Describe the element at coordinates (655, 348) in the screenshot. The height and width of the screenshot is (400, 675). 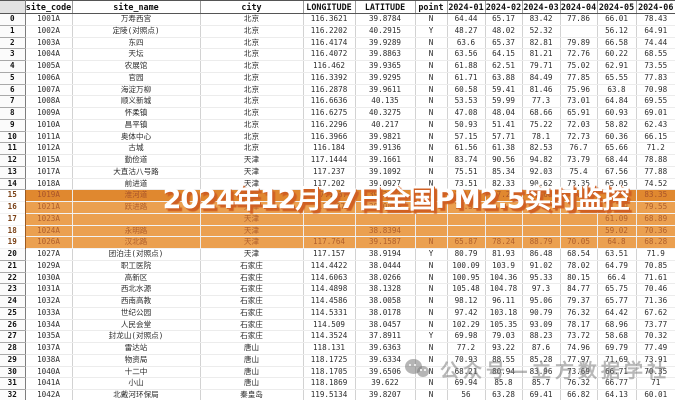
I see `cell-2024-06: 77.49` at that location.